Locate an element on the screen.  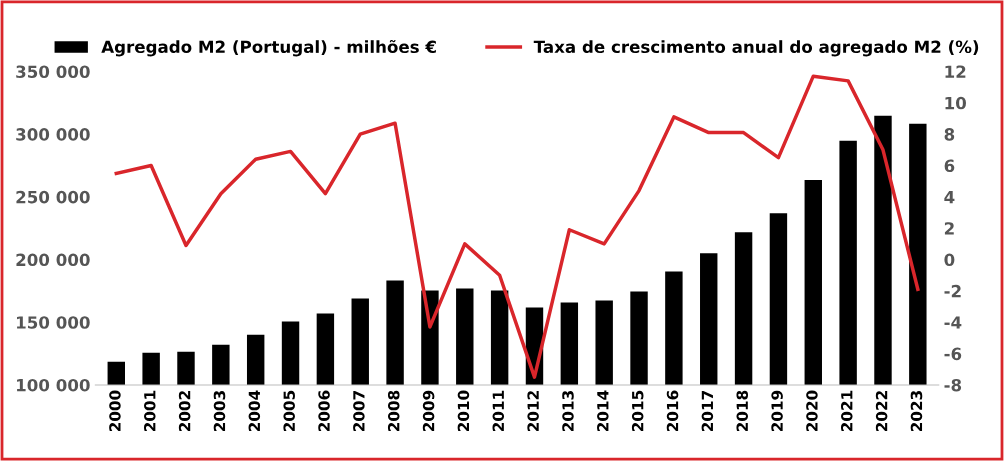
y2-tick-label: 8 is located at coordinates (949, 134).